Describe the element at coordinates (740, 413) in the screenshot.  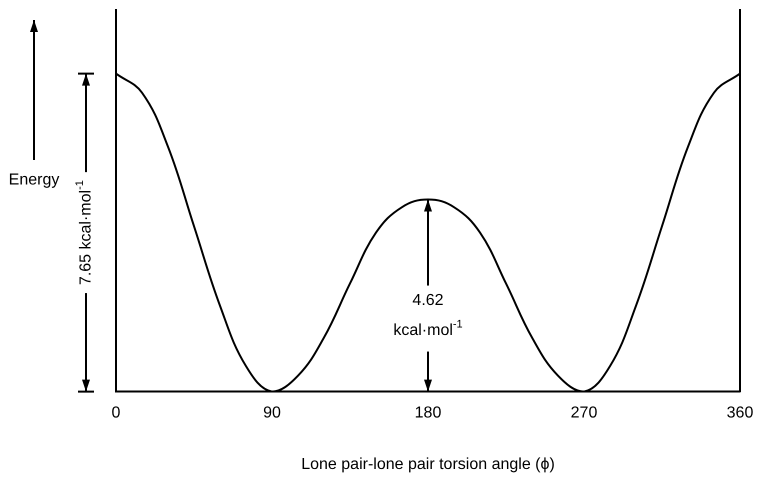
I see `x-tick-label: 360` at that location.